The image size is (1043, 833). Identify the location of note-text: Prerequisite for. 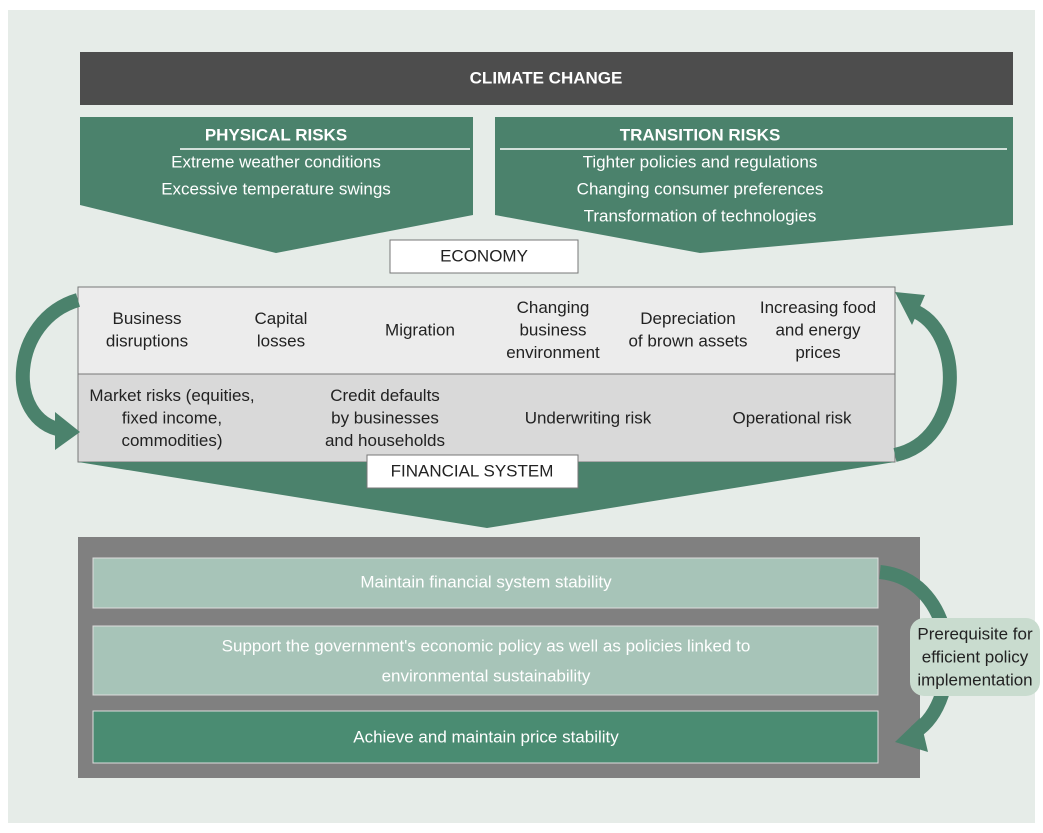
(975, 633).